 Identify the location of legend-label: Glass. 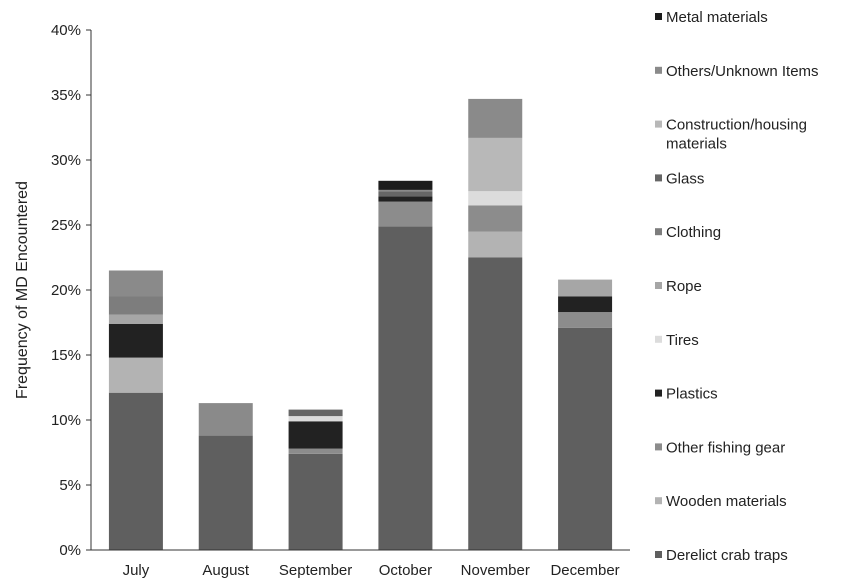
(685, 178).